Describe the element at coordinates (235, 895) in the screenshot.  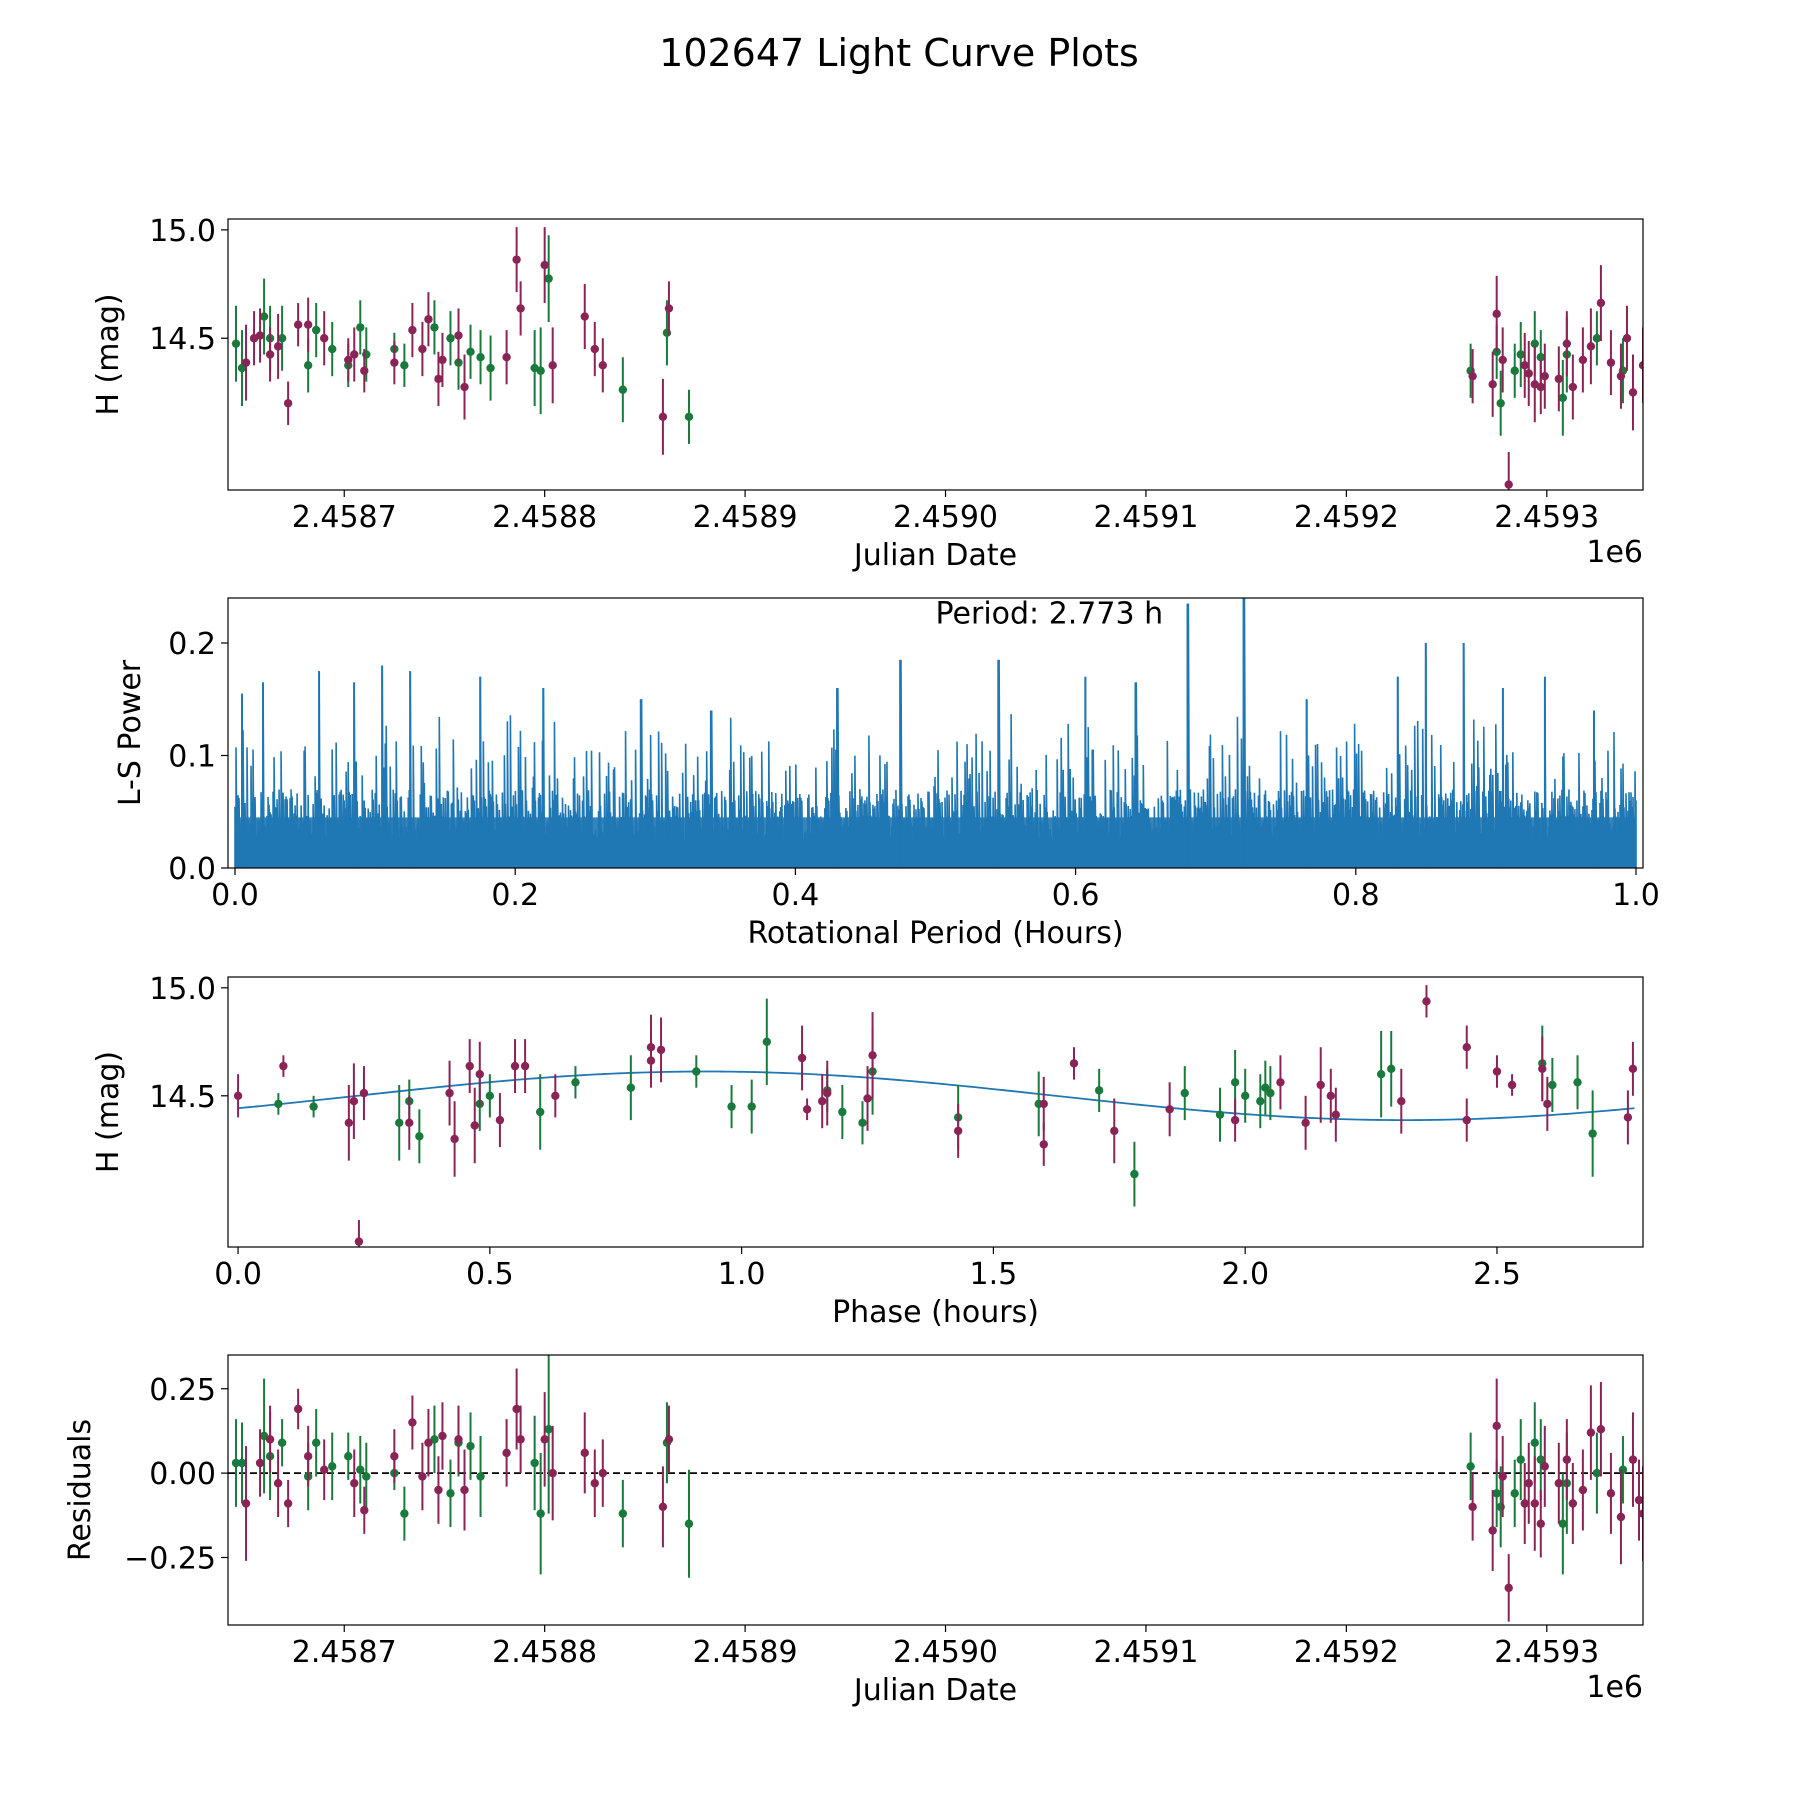
I see `x-tick-label: 0.0` at that location.